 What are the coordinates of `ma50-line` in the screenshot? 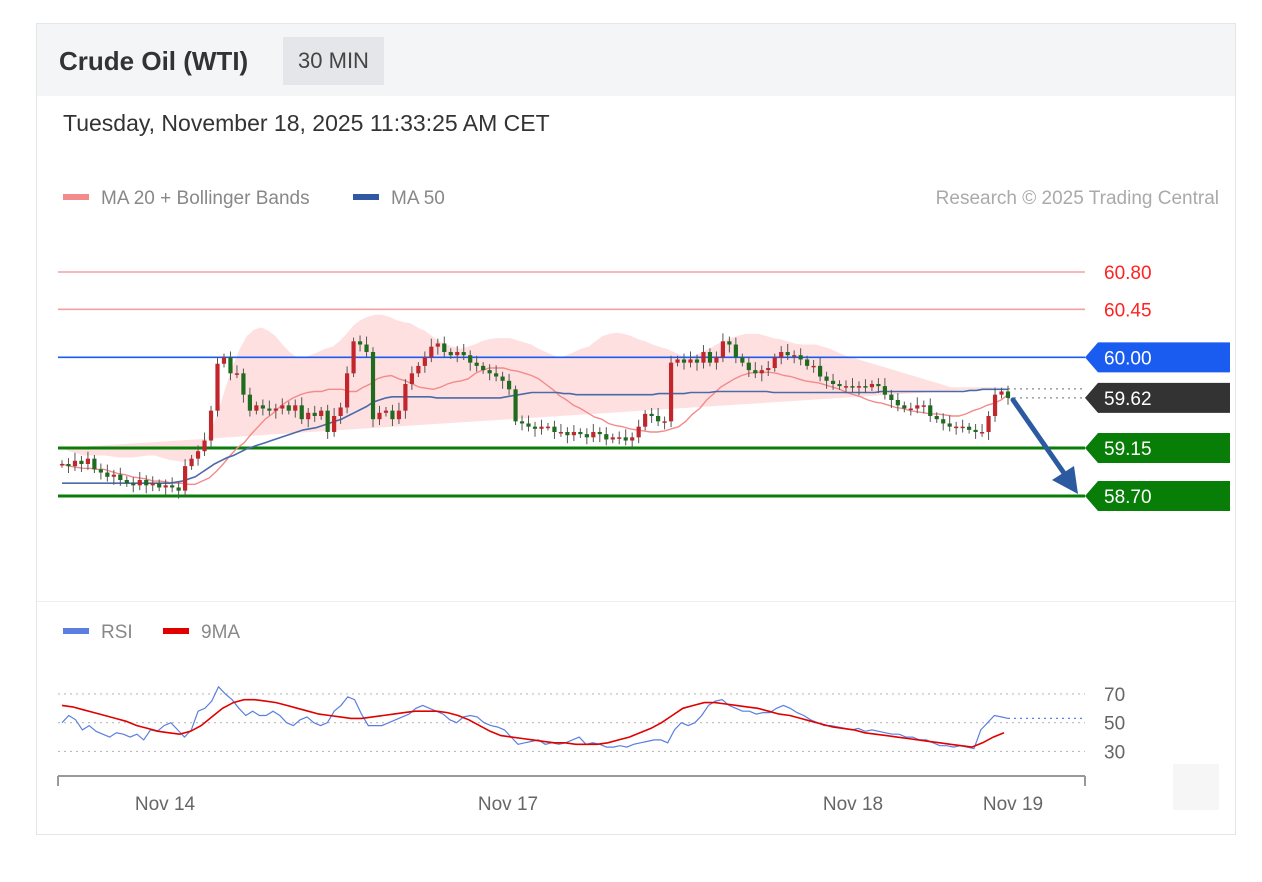 It's located at (535, 436).